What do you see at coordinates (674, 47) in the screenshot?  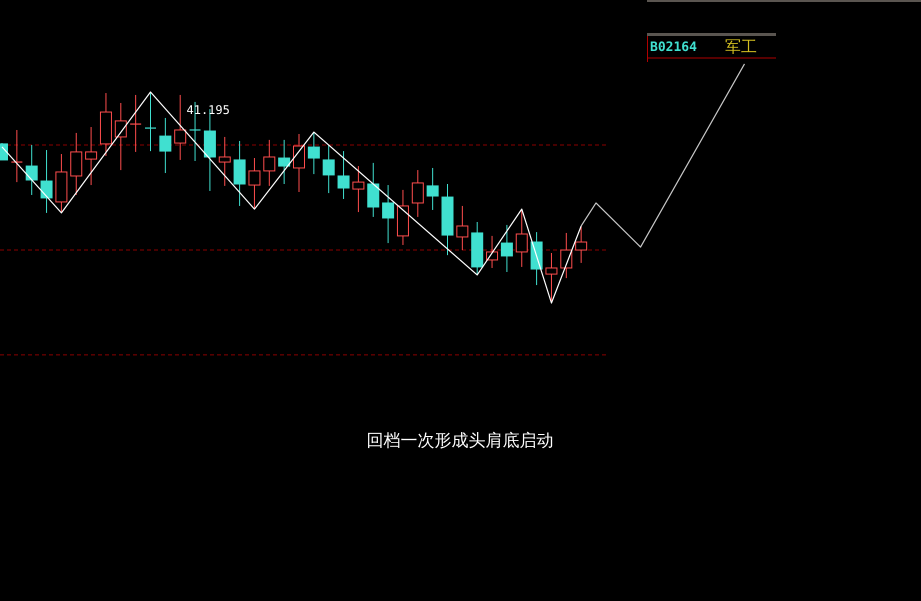 I see `text: B02164` at bounding box center [674, 47].